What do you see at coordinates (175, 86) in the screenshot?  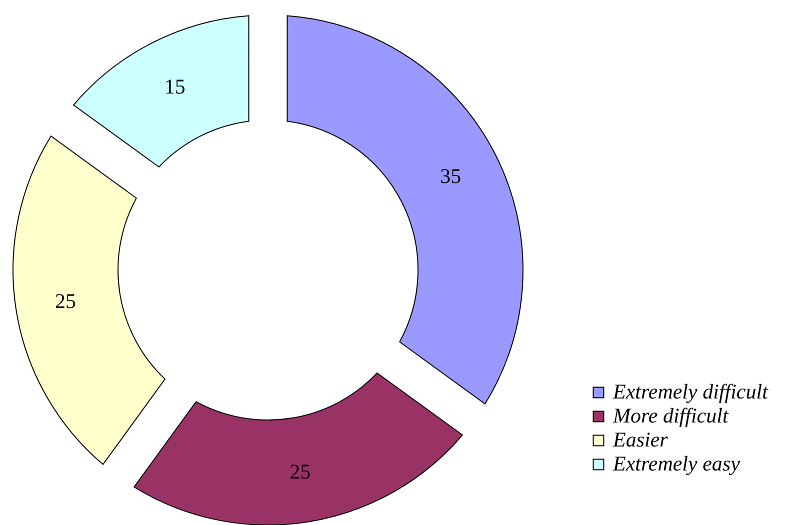 I see `data-label: 15` at bounding box center [175, 86].